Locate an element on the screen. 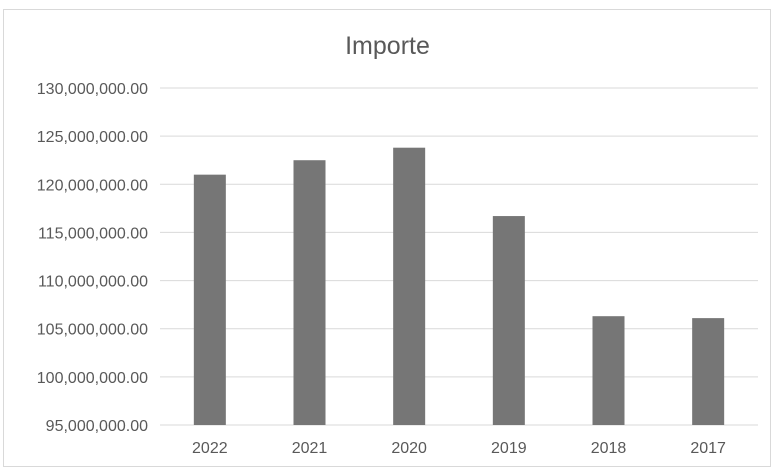 This screenshot has width=775, height=472. y-tick-label: 105,000,000.00 is located at coordinates (92, 330).